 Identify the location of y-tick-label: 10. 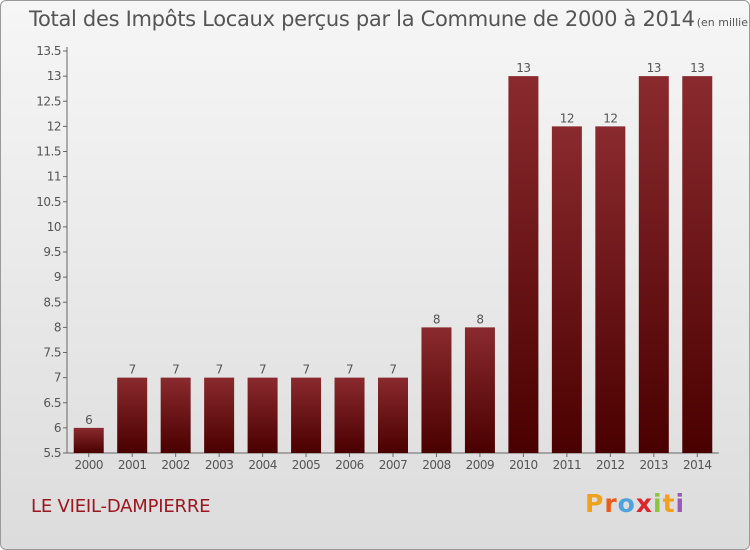
(54, 227).